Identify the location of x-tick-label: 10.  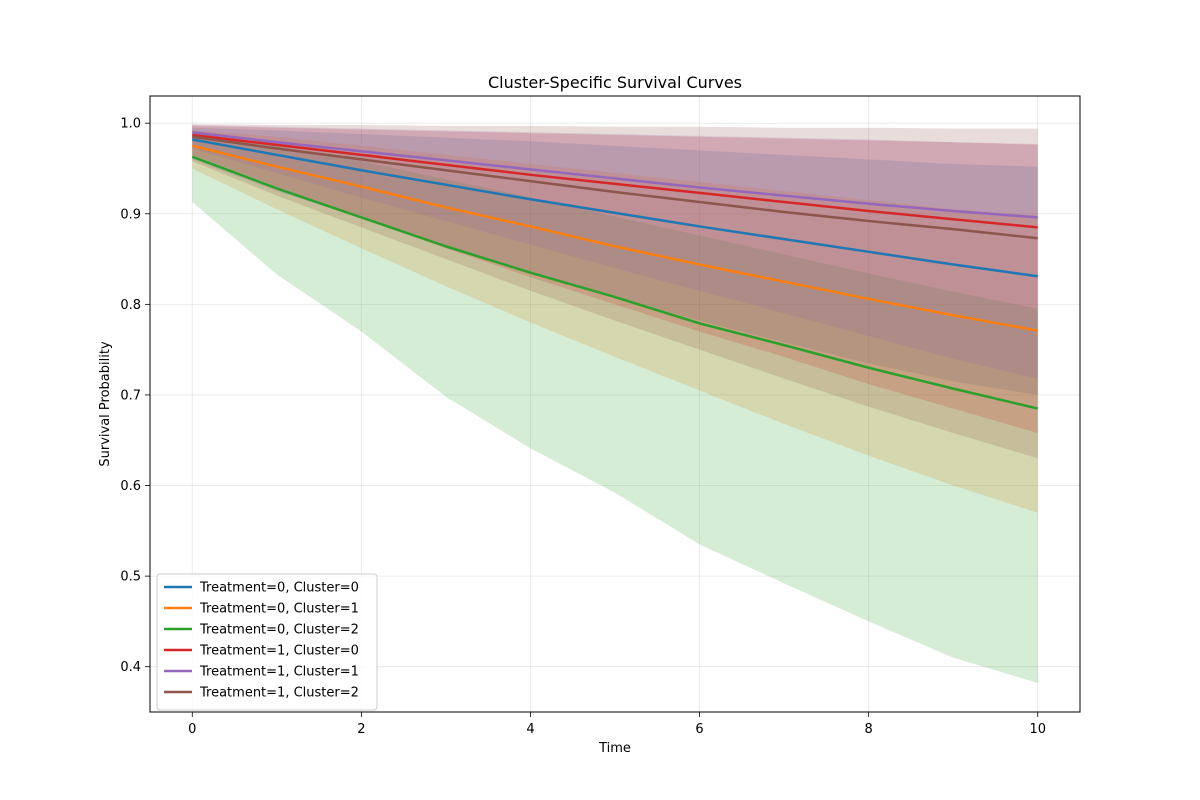
(1037, 729).